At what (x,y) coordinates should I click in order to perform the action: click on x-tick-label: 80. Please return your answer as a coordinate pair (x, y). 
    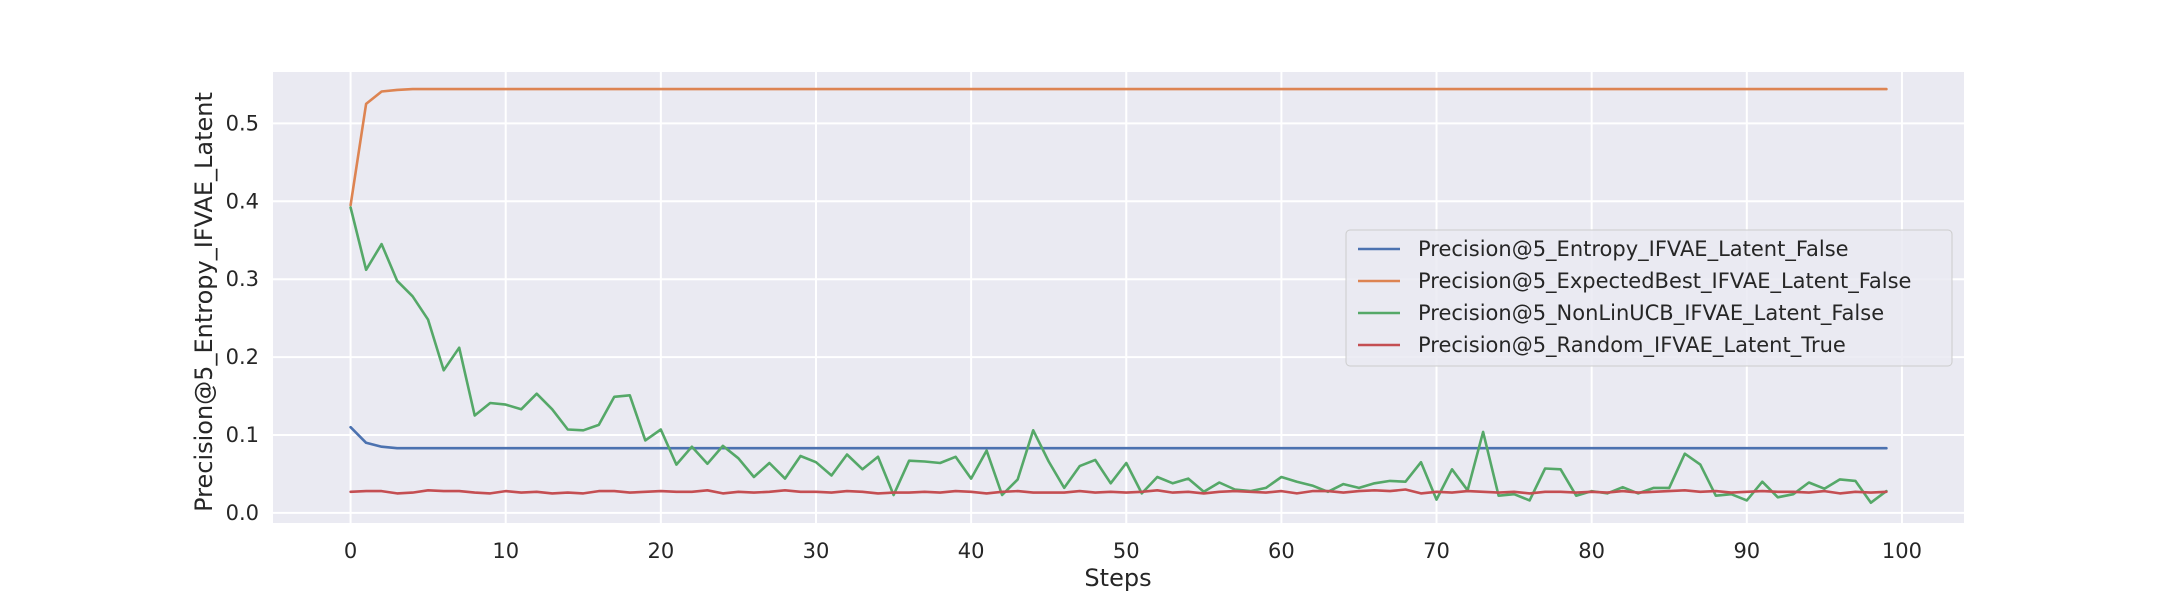
    Looking at the image, I should click on (1591, 551).